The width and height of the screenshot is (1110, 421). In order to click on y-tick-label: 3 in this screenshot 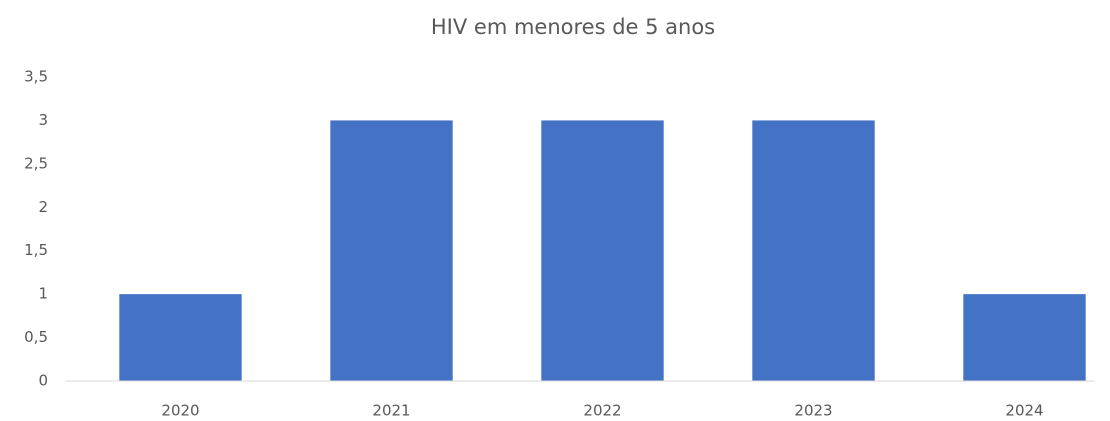, I will do `click(43, 120)`.